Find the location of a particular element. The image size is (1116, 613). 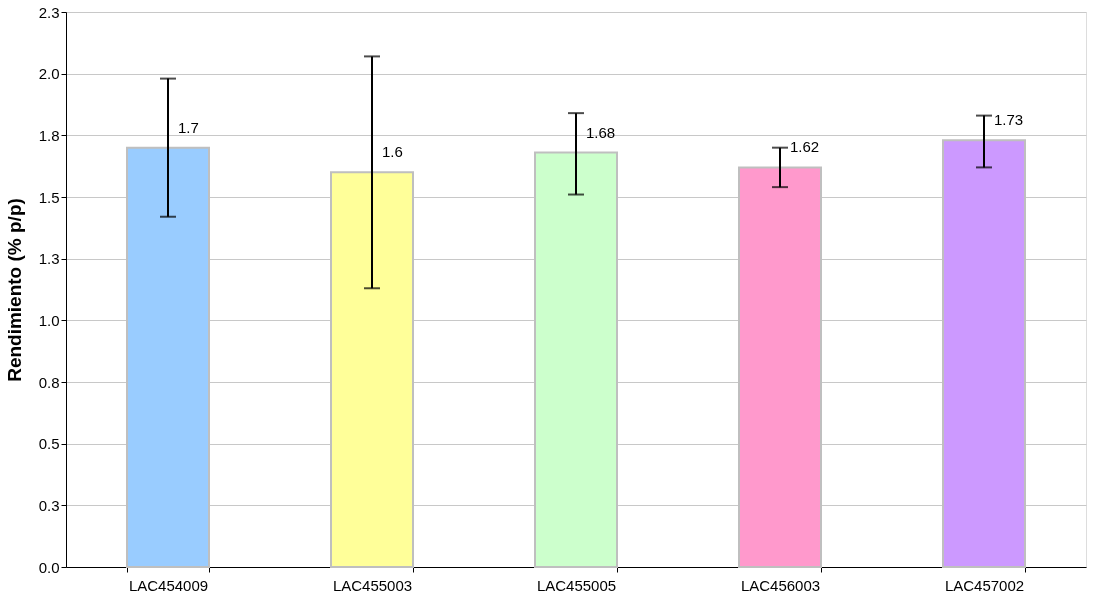

y-tick-label: 0.0 is located at coordinates (49, 567).